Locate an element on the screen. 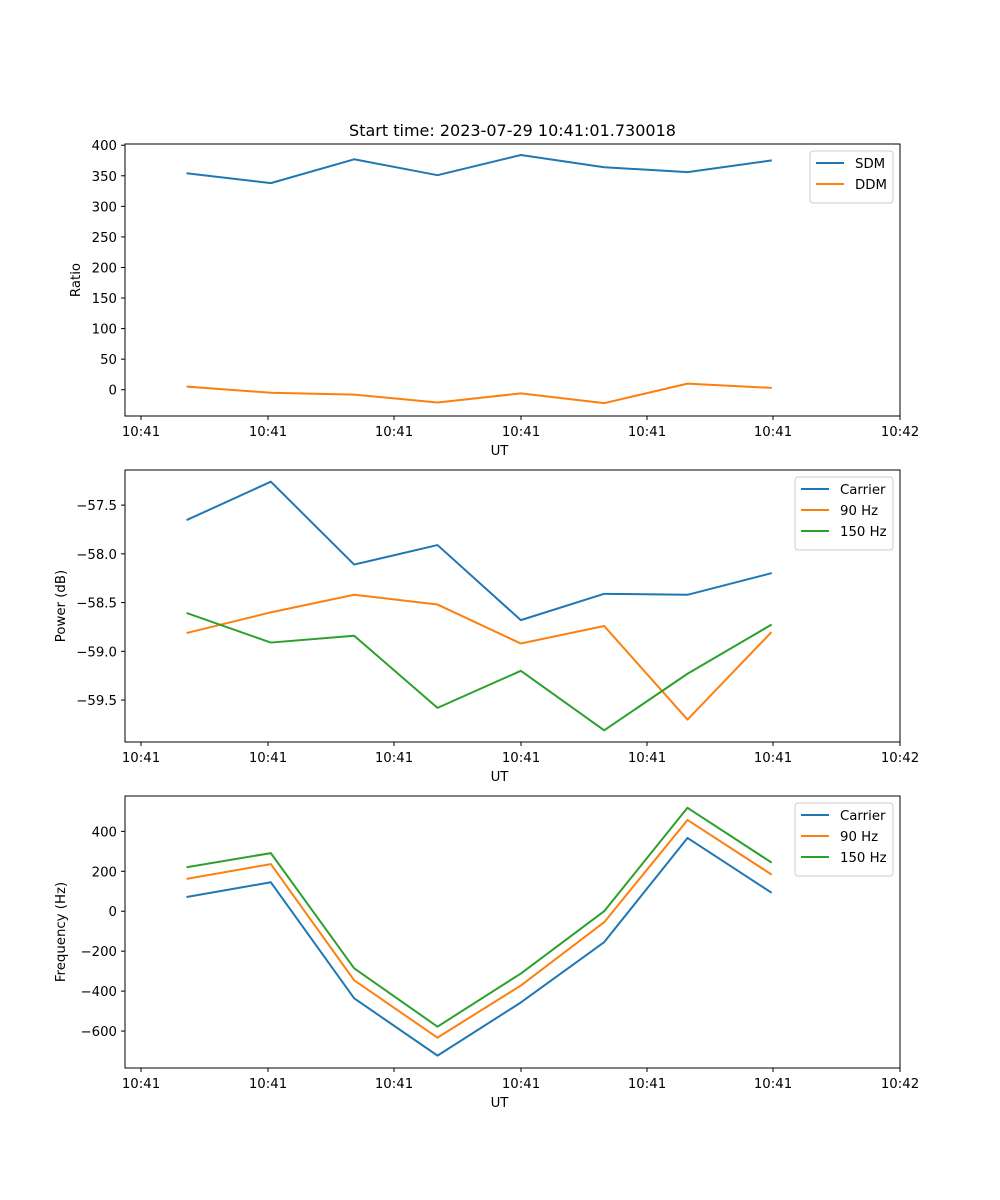  y-tick-label: −59.5 is located at coordinates (96, 701).